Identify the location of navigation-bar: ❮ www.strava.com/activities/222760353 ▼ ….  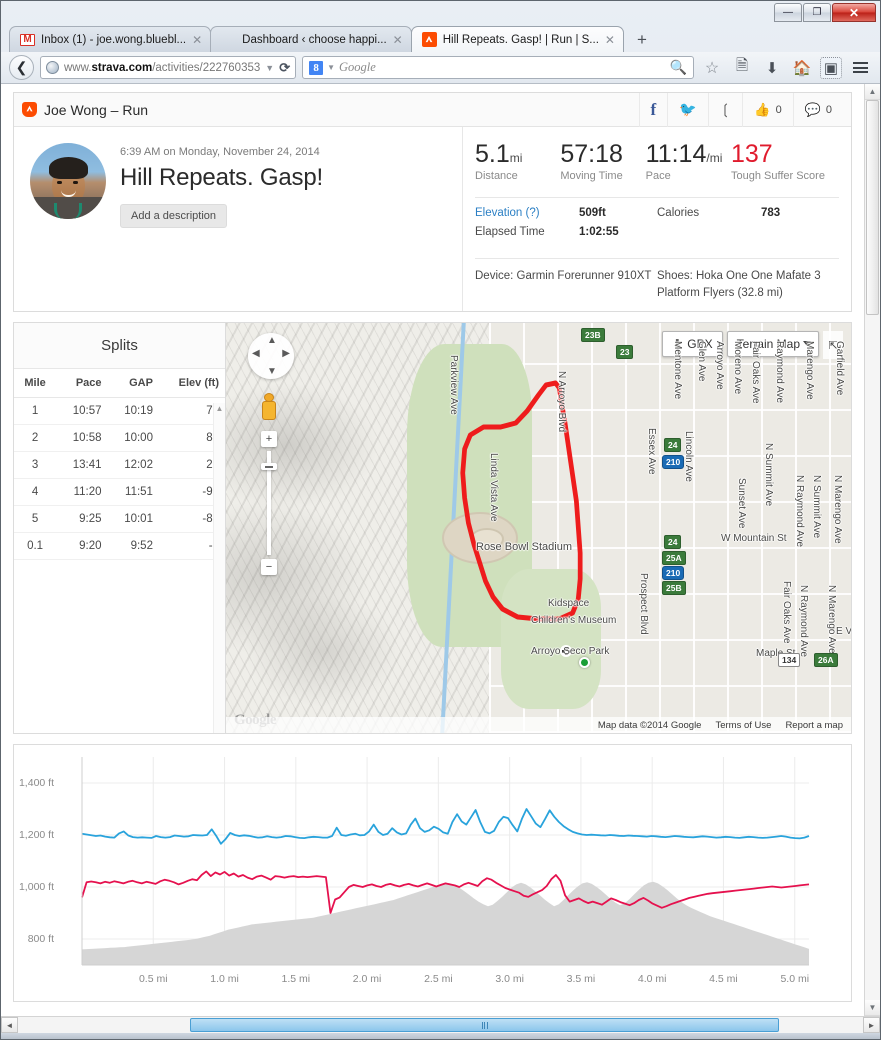
(440, 68).